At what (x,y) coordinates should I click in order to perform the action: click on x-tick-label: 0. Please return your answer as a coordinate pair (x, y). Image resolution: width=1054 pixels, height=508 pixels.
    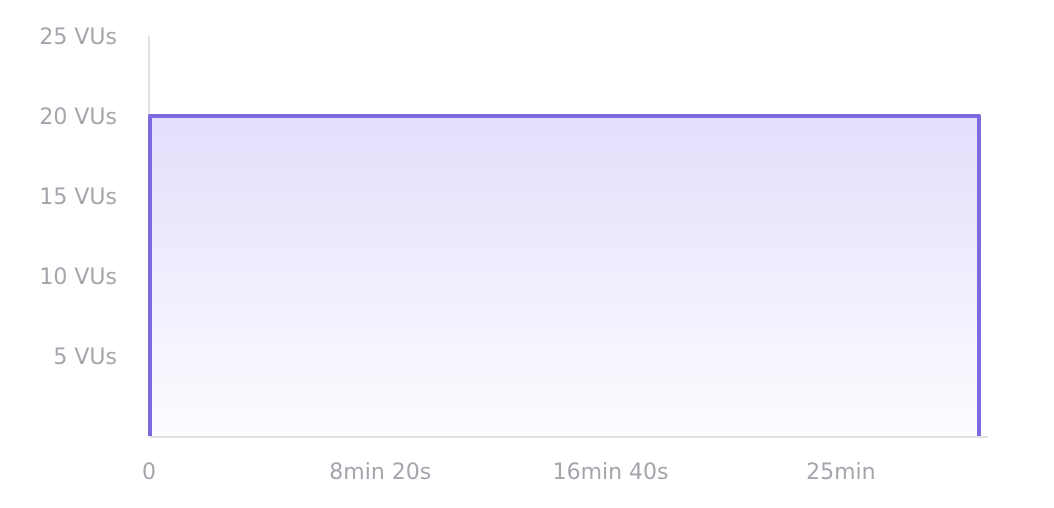
    Looking at the image, I should click on (149, 472).